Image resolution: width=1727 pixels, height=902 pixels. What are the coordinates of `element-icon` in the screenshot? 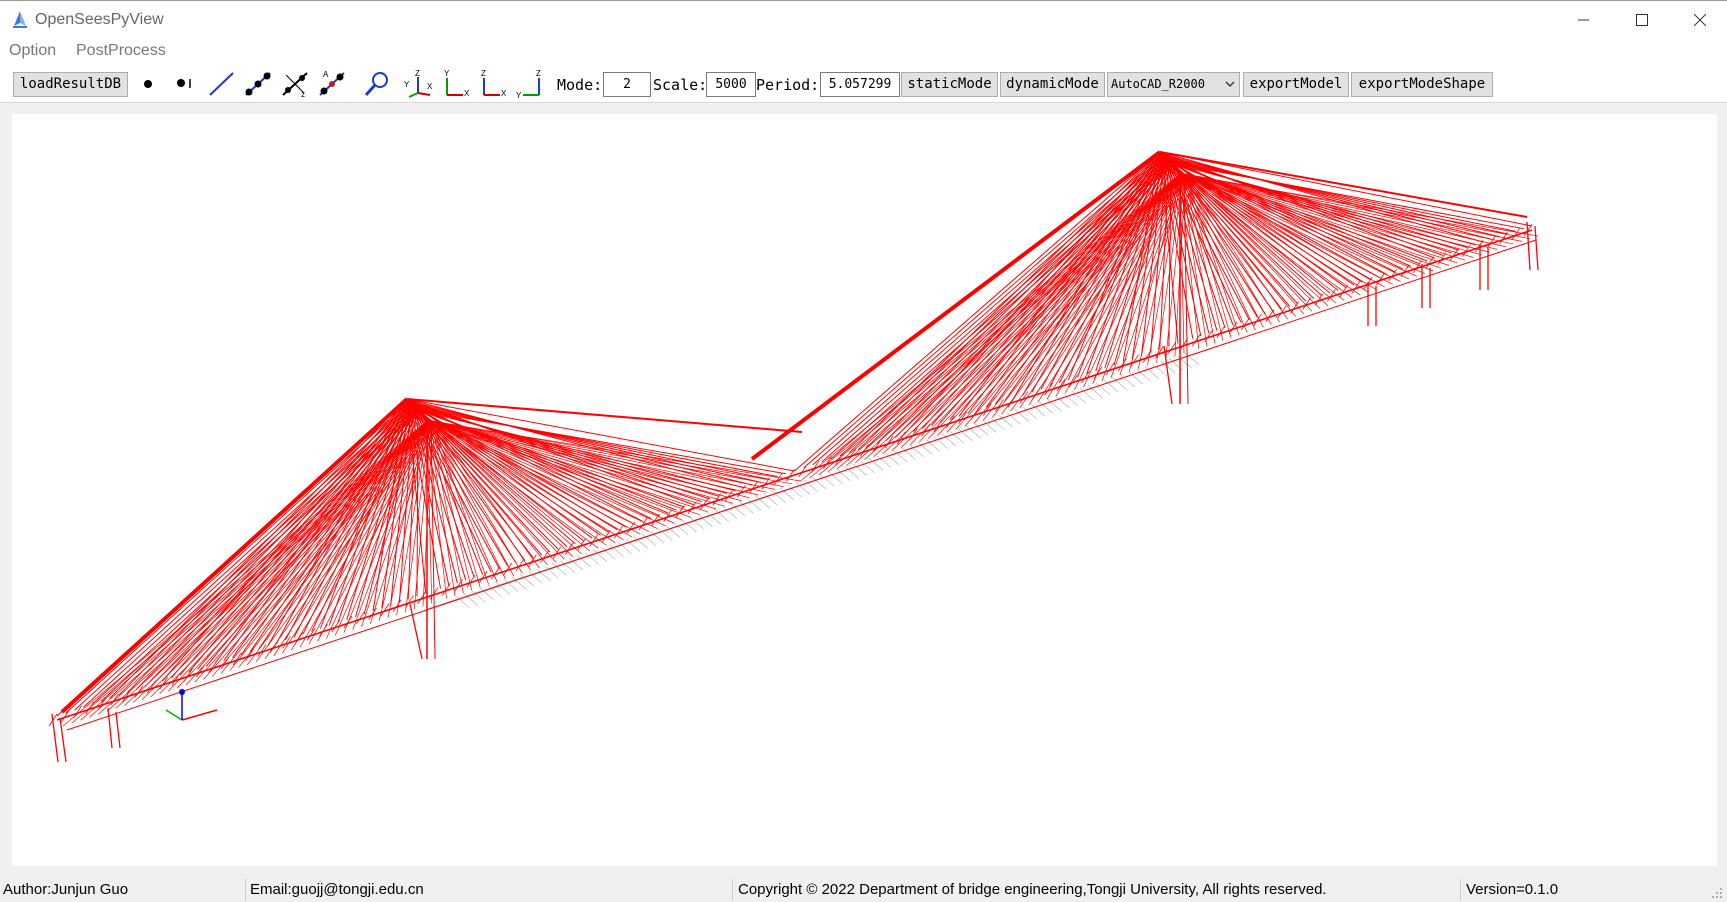 It's located at (221, 84).